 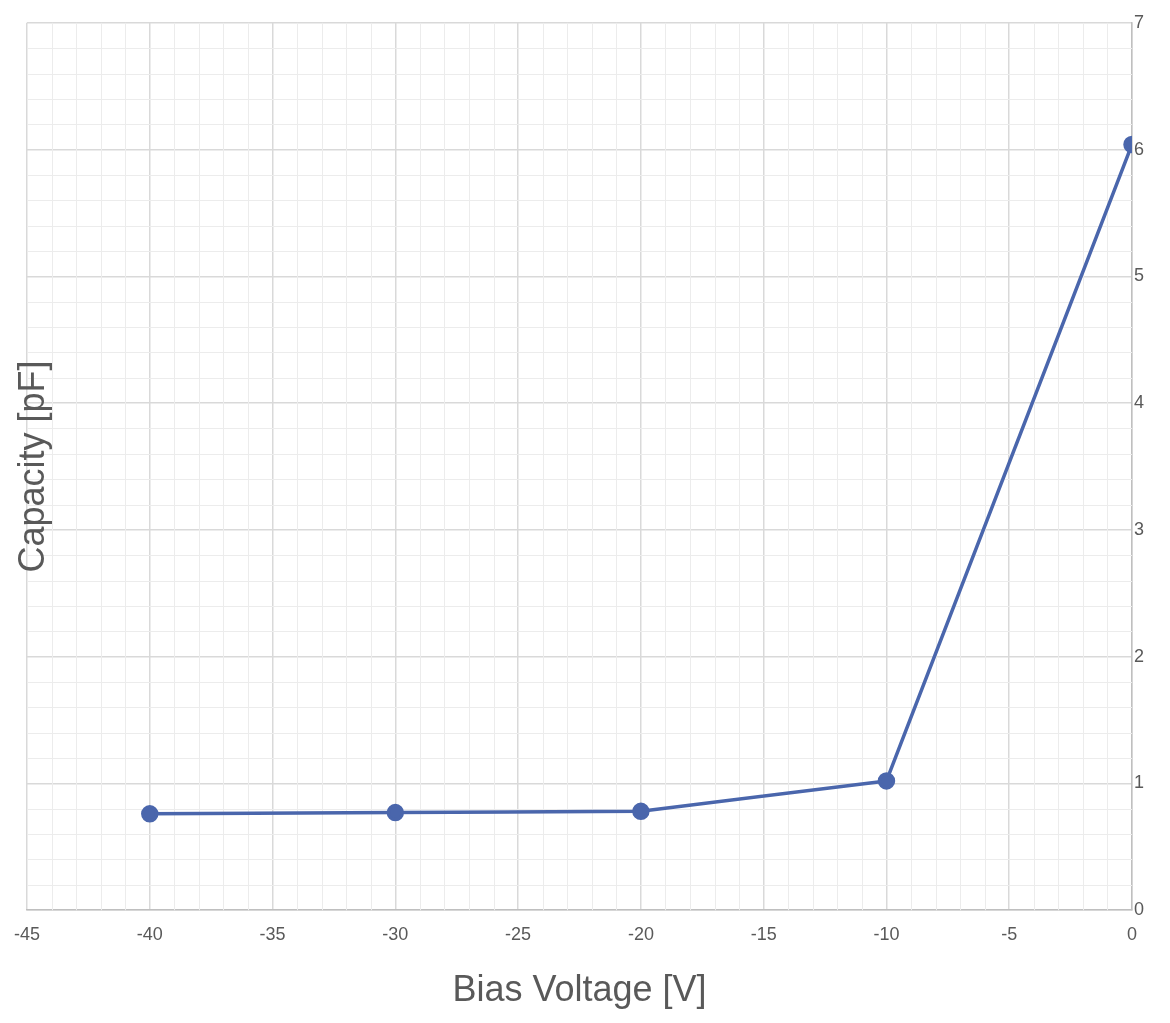 I want to click on y-tick-label: 0, so click(x=1138, y=909).